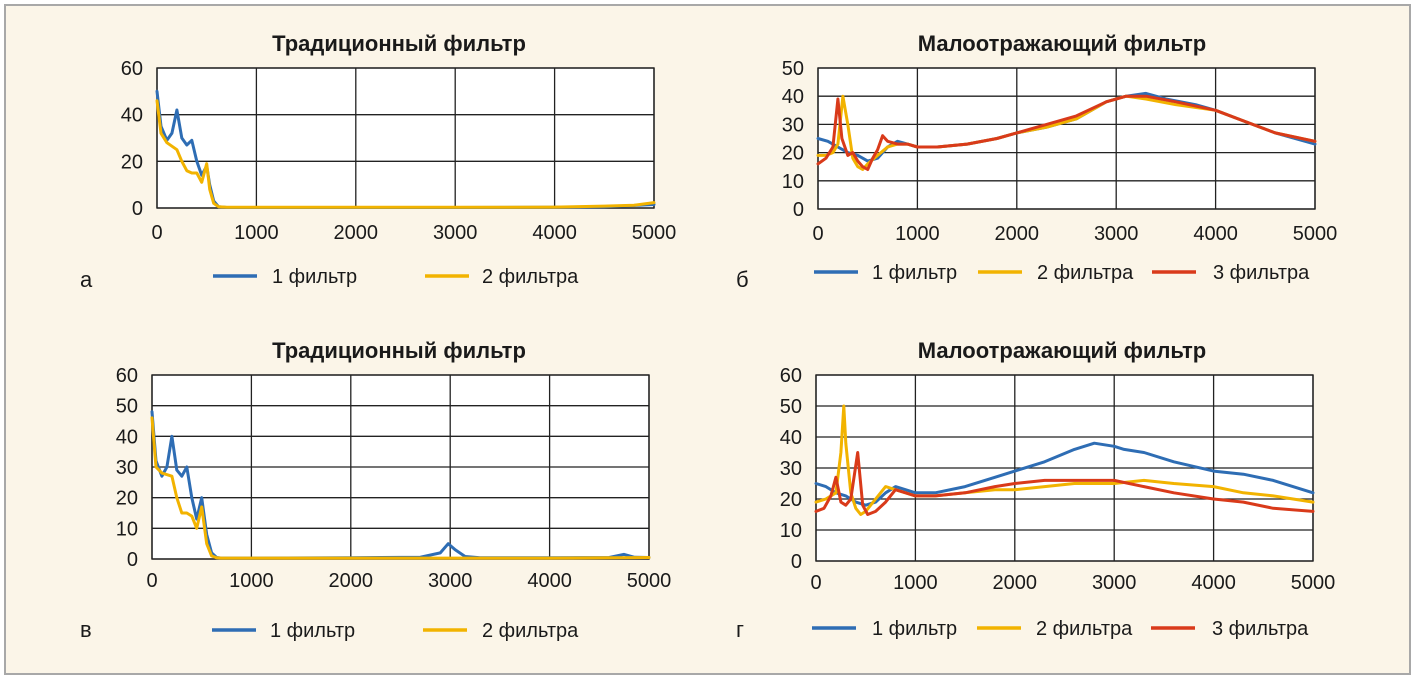 This screenshot has height=679, width=1415. I want to click on panel-letter: а, so click(86, 279).